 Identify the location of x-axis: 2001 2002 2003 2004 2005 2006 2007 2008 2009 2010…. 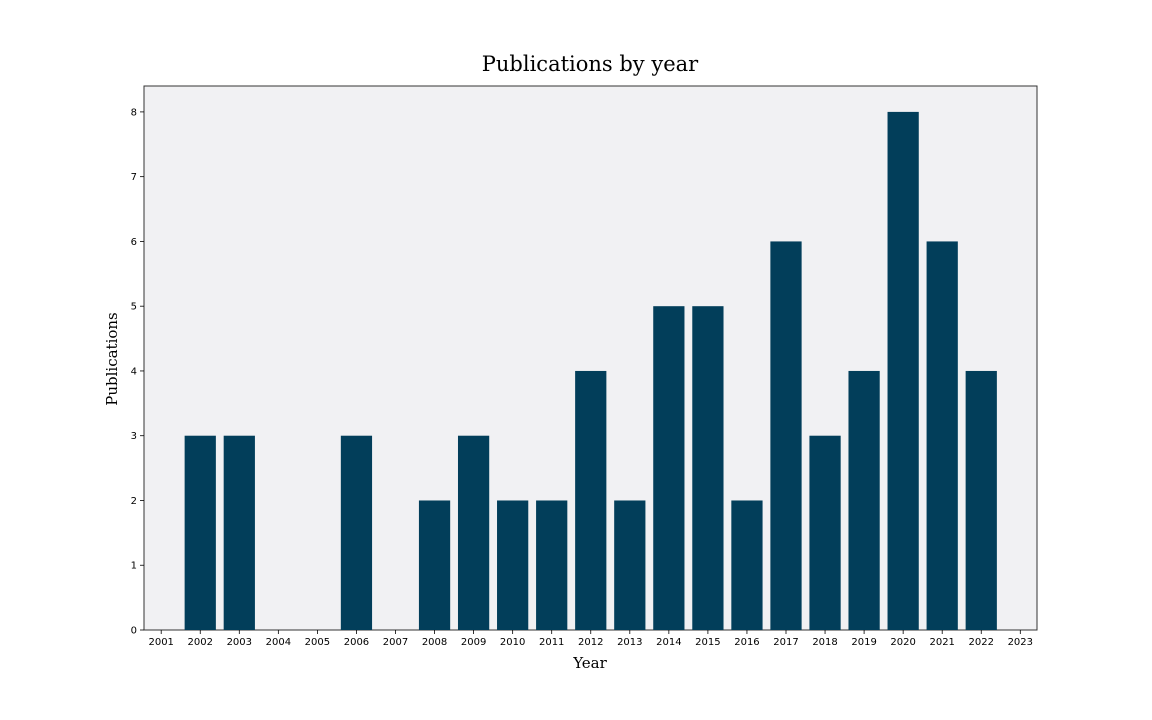
(590, 639).